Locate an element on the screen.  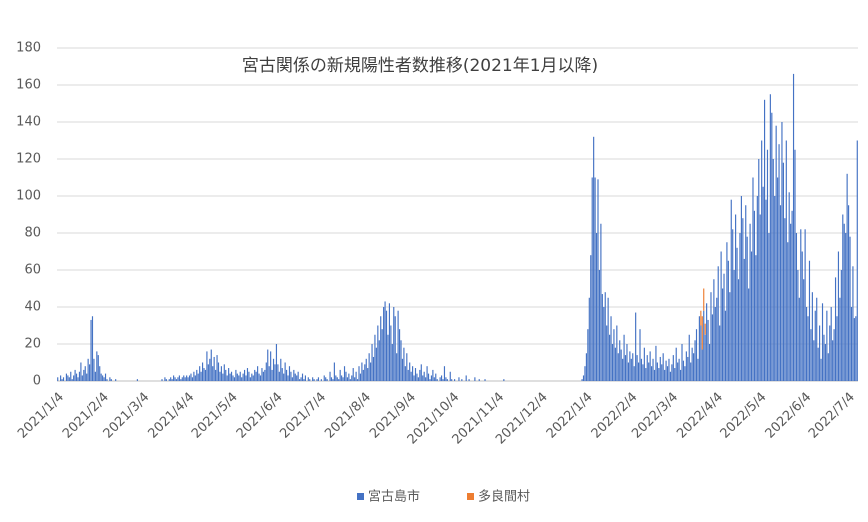
legend-label: 多良間村 is located at coordinates (504, 497).